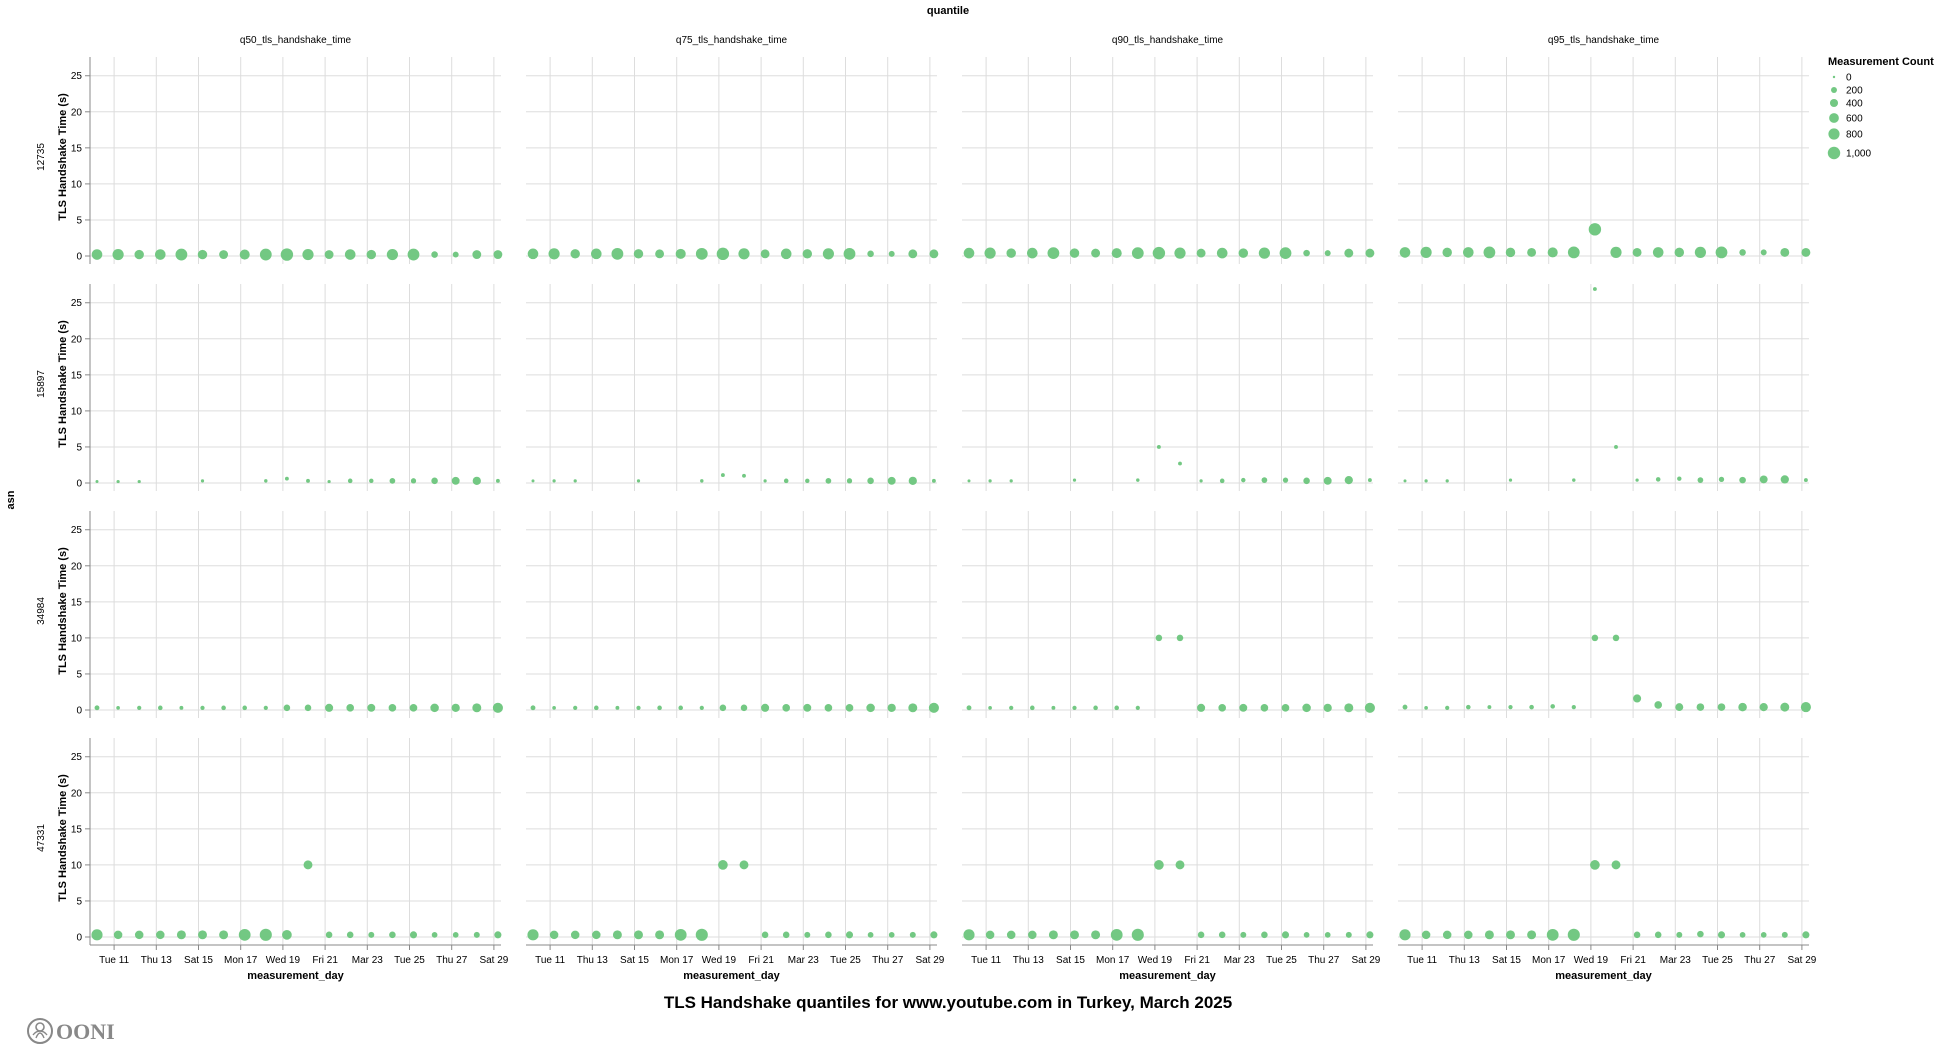 Image resolution: width=1938 pixels, height=1057 pixels. What do you see at coordinates (409, 960) in the screenshot?
I see `x-tick-label: Tue 25` at bounding box center [409, 960].